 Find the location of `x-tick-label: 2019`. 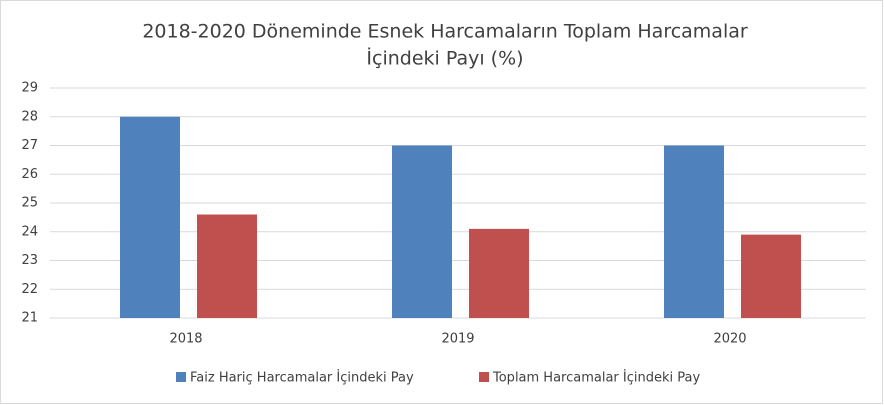

x-tick-label: 2019 is located at coordinates (457, 339).